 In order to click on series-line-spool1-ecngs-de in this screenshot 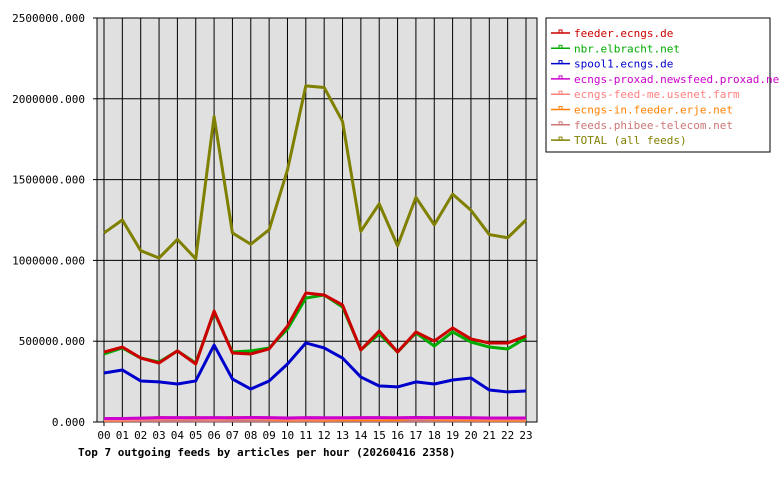, I will do `click(315, 367)`.